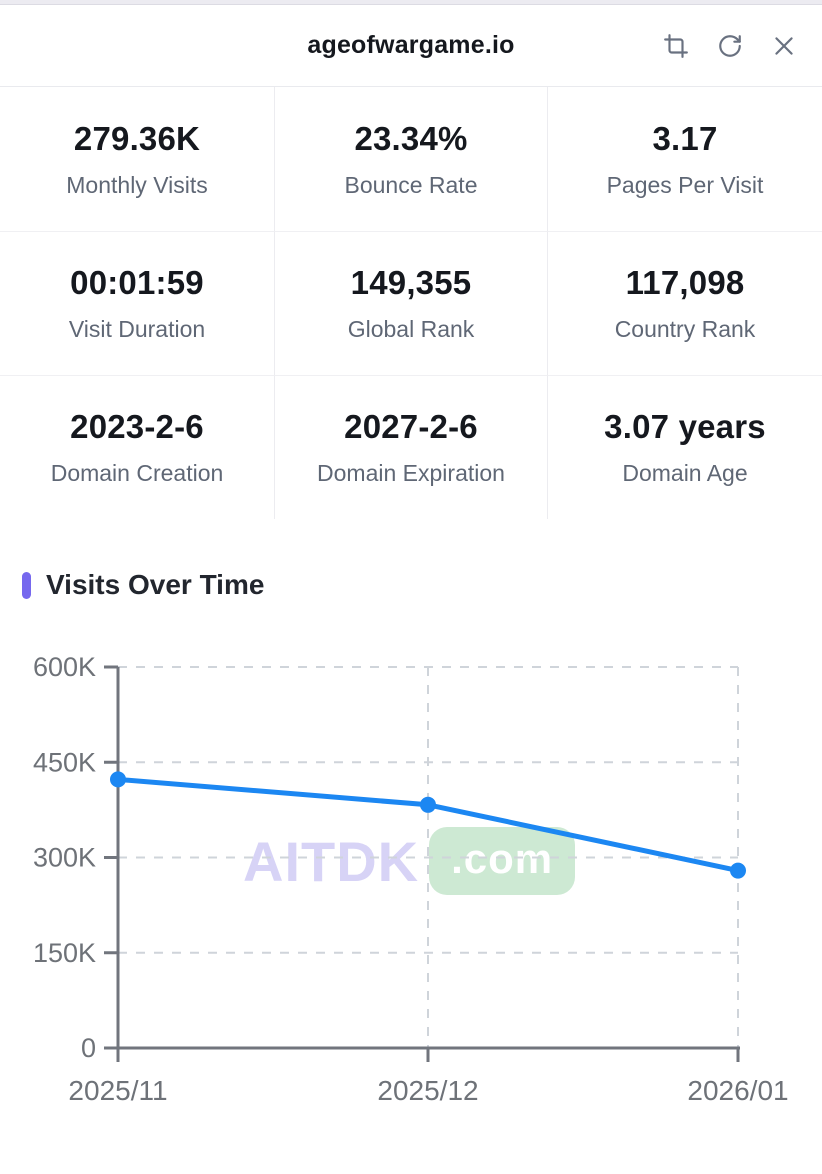  Describe the element at coordinates (411, 138) in the screenshot. I see `stat-value: 23.34%` at that location.